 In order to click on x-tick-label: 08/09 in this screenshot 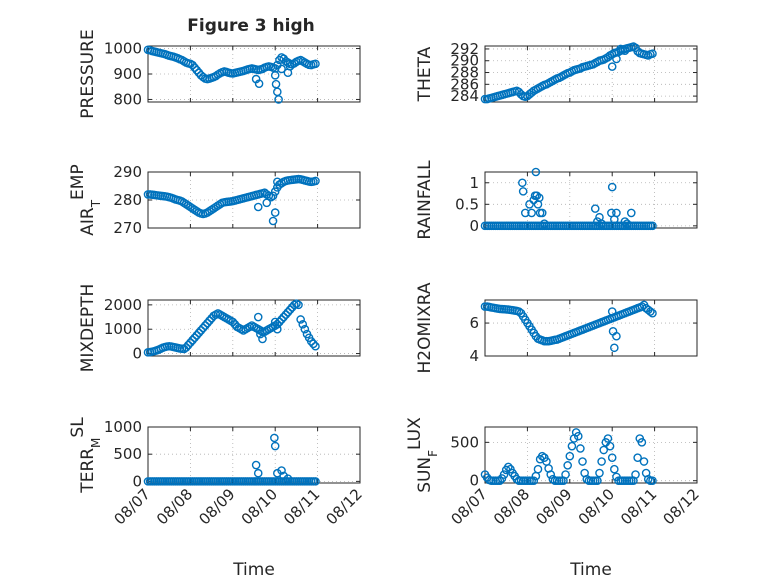, I will do `click(553, 506)`.